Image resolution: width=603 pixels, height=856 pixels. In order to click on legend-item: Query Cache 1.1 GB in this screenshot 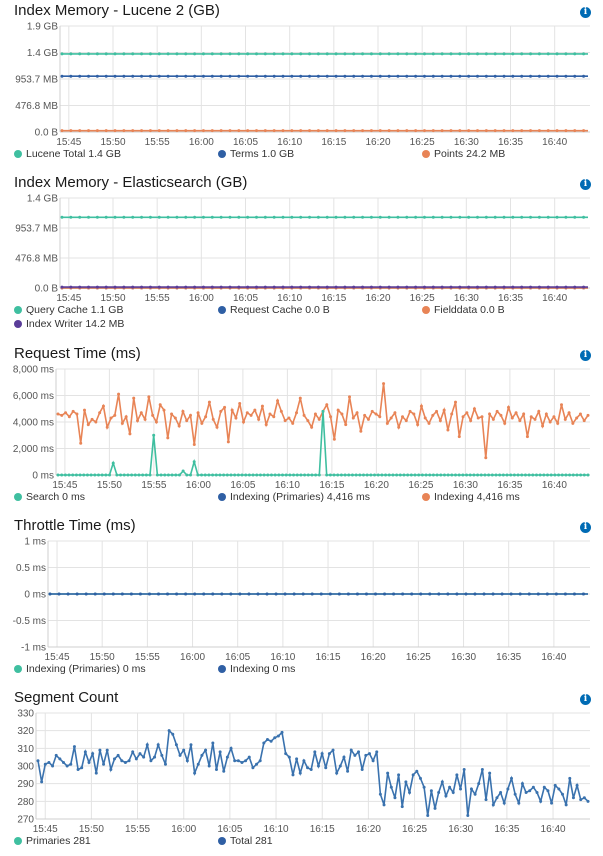, I will do `click(68, 310)`.